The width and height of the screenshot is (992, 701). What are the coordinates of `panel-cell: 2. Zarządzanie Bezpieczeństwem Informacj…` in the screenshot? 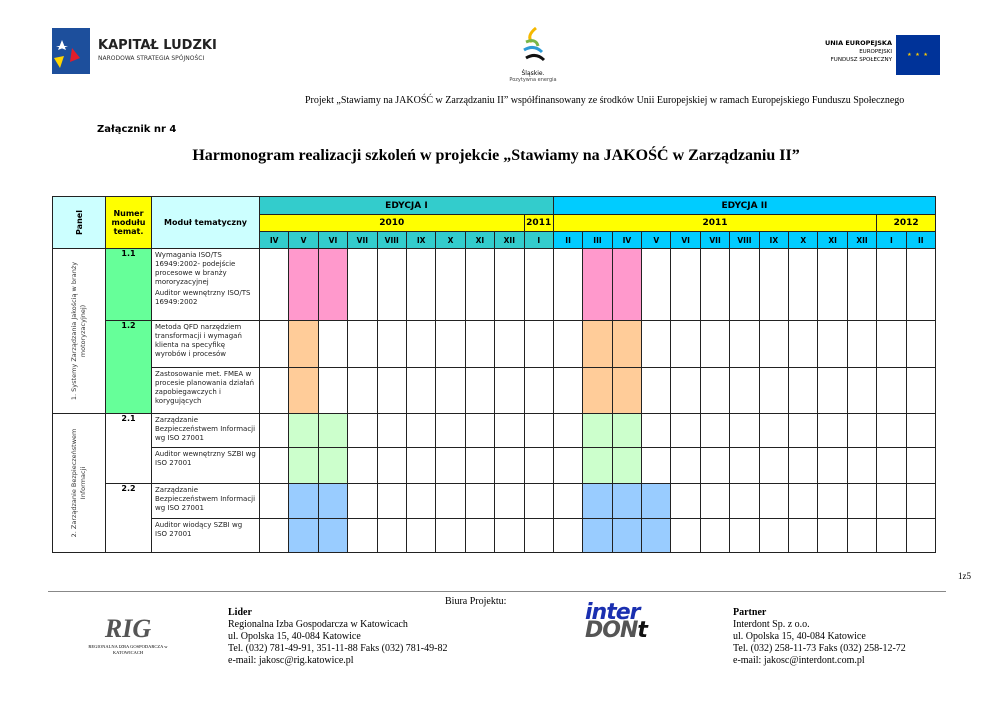 It's located at (79, 483).